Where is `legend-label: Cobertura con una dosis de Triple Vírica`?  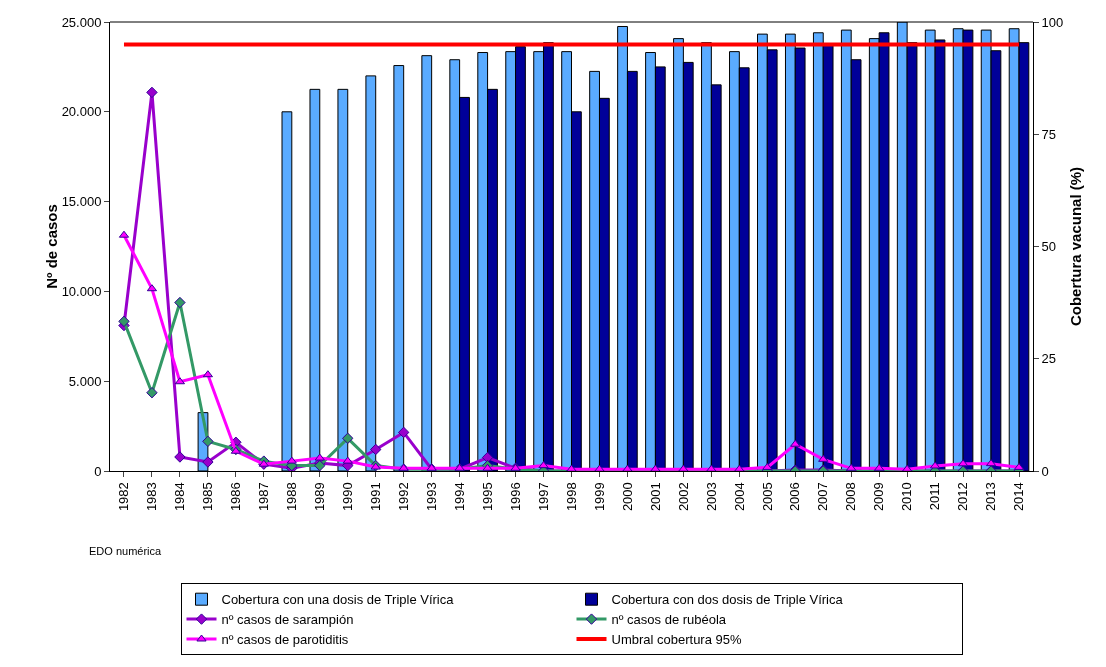 legend-label: Cobertura con una dosis de Triple Vírica is located at coordinates (338, 600).